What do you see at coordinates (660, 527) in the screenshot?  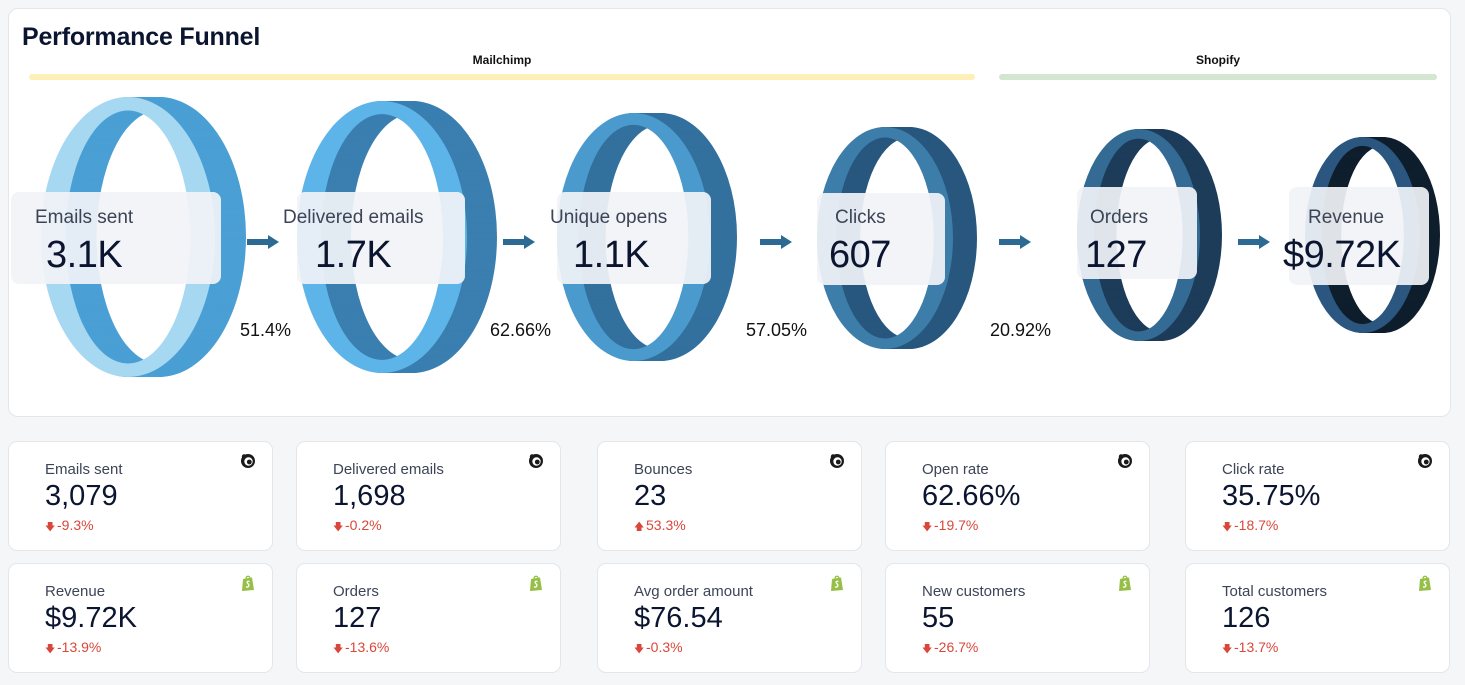 I see `kpi-delta: 🡅 53.3%` at bounding box center [660, 527].